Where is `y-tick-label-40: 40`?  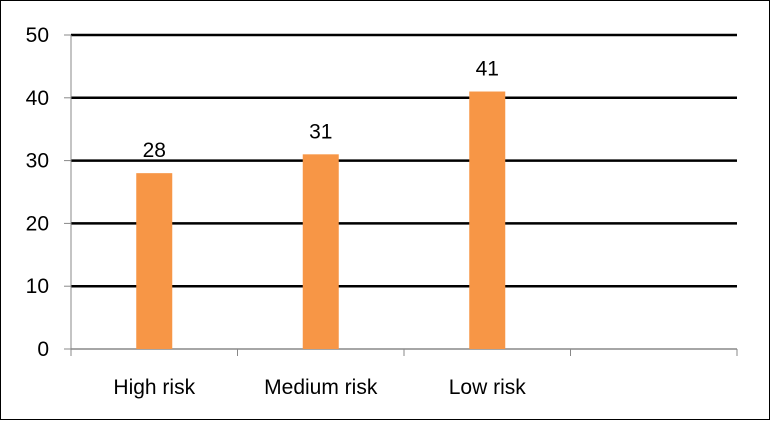
y-tick-label-40: 40 is located at coordinates (37, 98).